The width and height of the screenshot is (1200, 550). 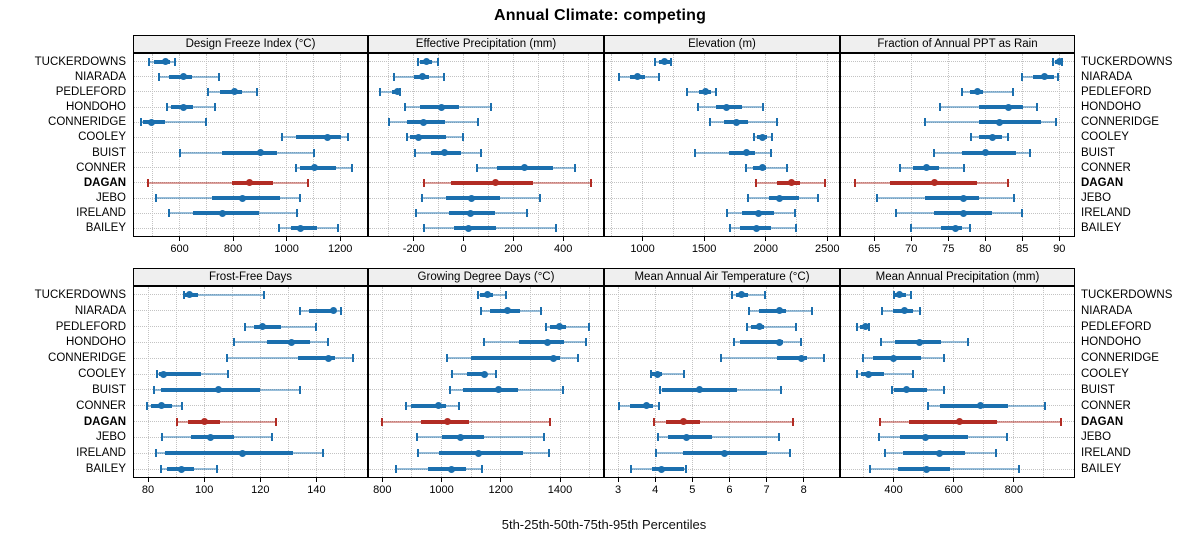 I want to click on axis-tick-label: 3, so click(x=618, y=490).